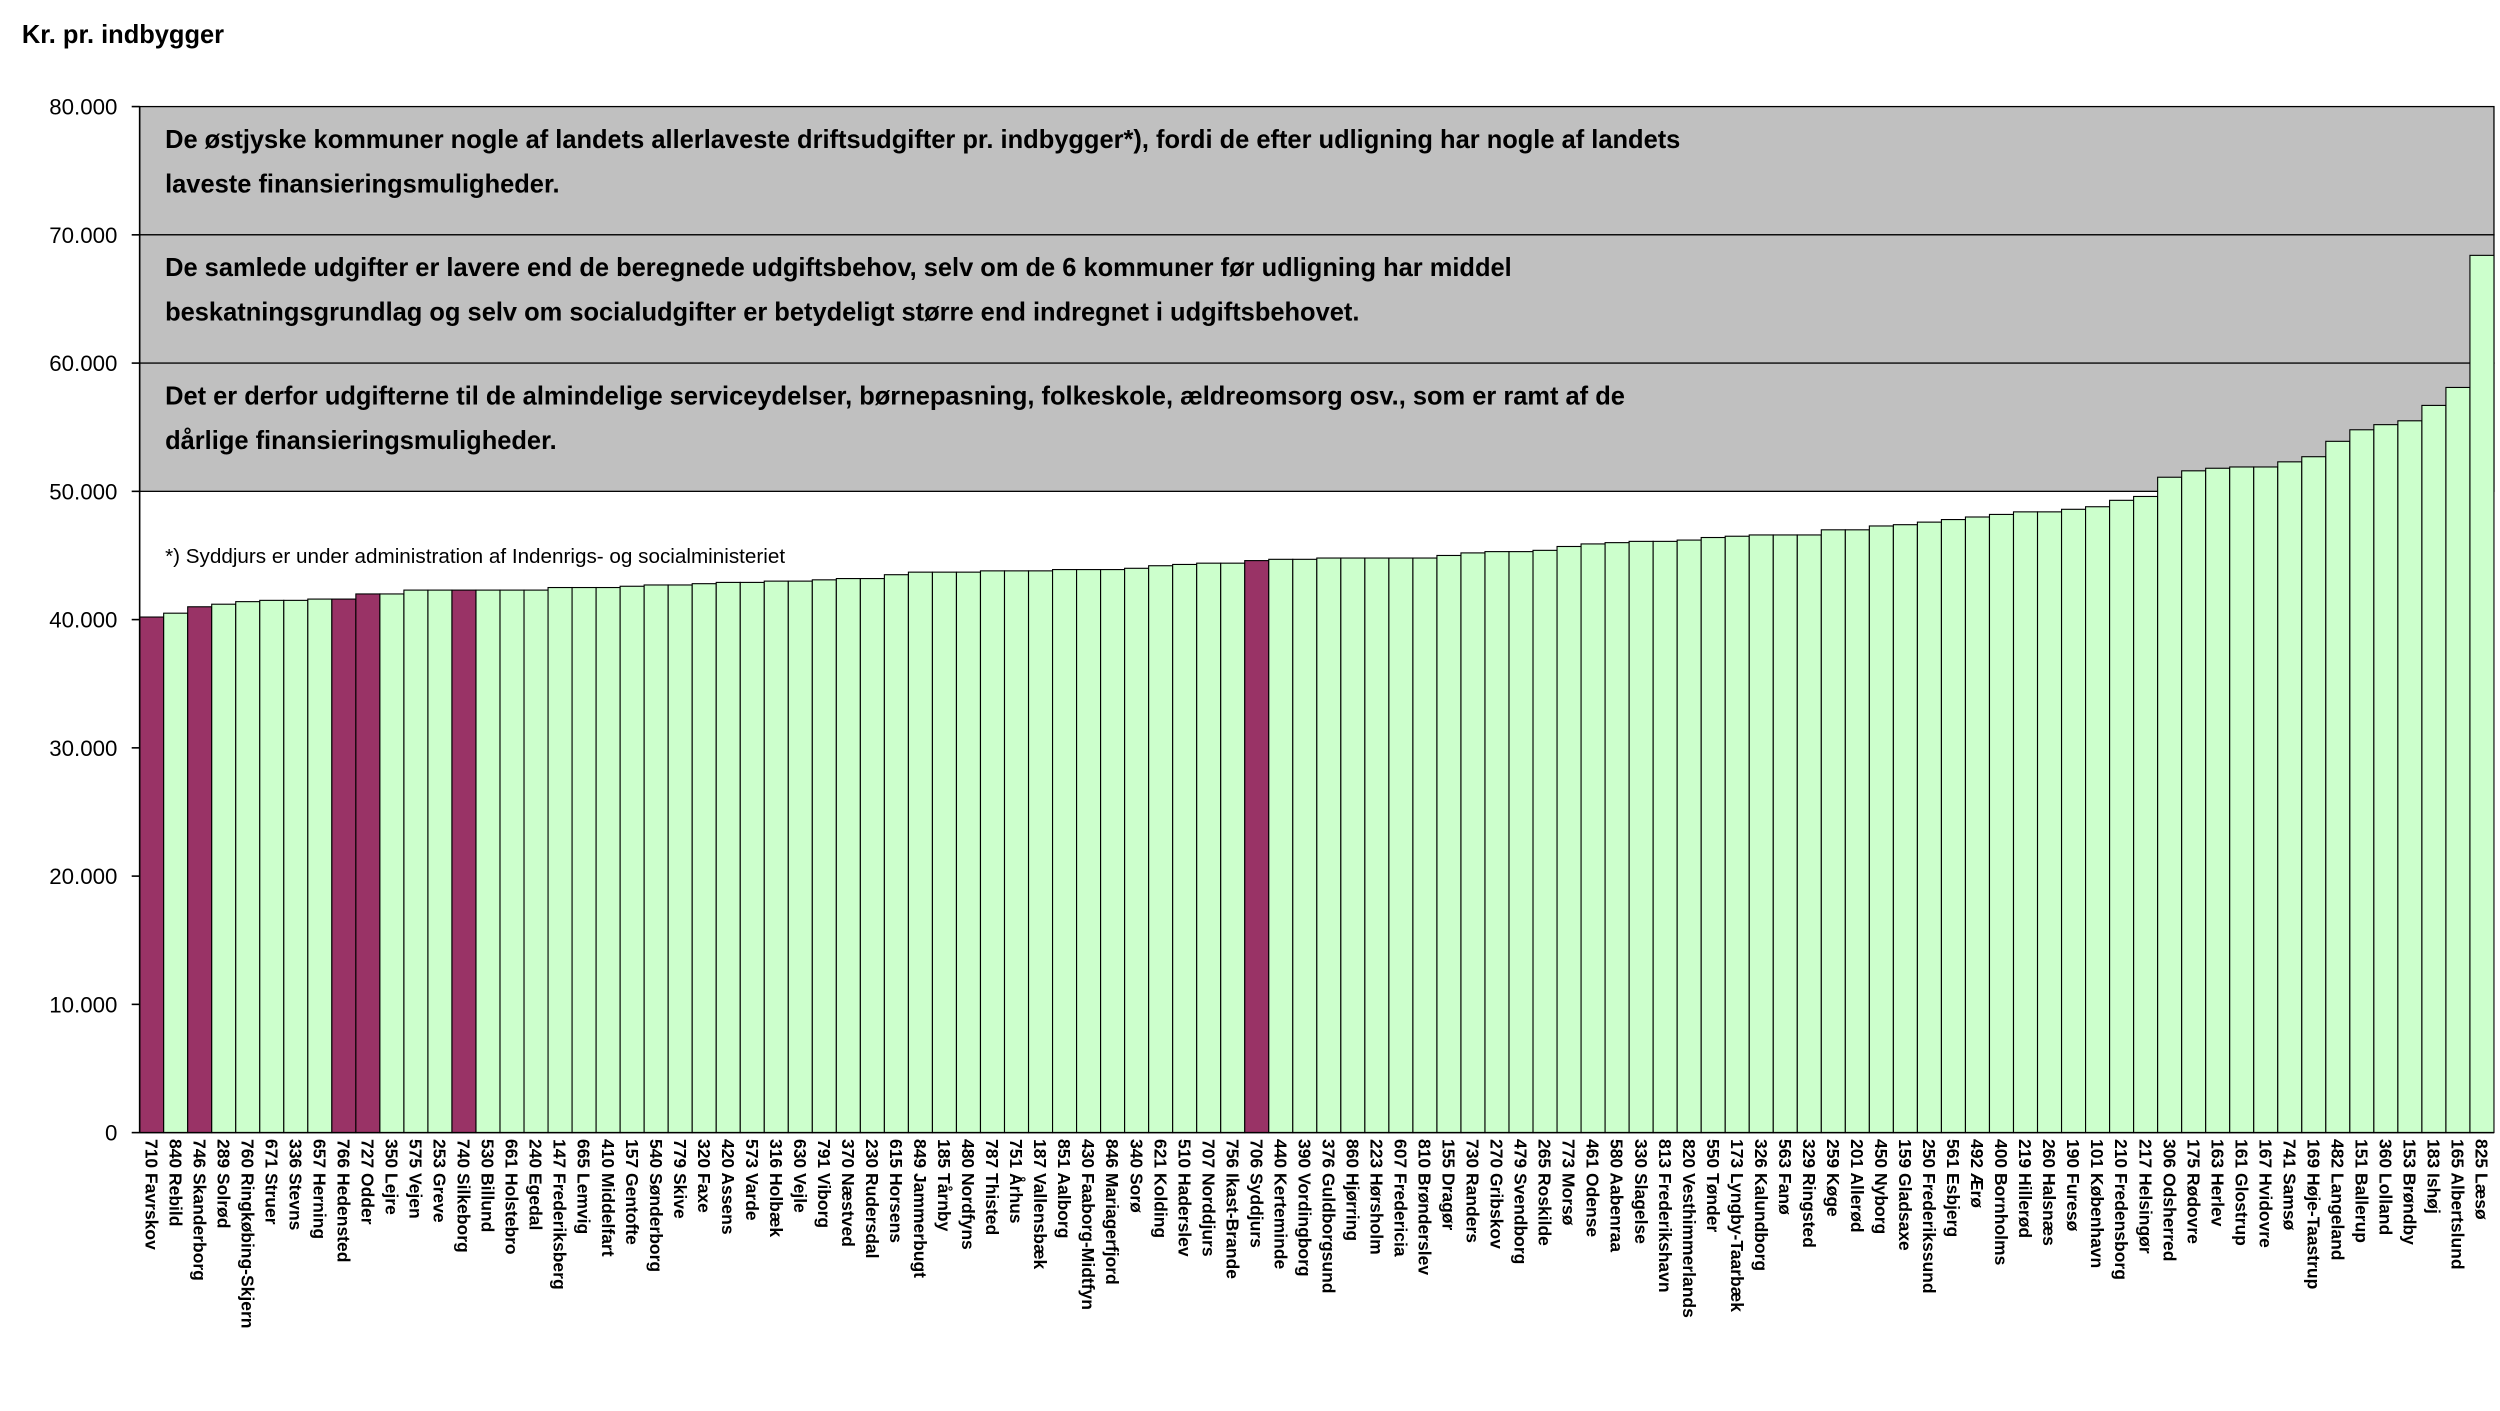 The width and height of the screenshot is (2500, 1411). Describe the element at coordinates (1040, 1204) in the screenshot. I see `x-tick-label: 187 Vallensbæk` at that location.